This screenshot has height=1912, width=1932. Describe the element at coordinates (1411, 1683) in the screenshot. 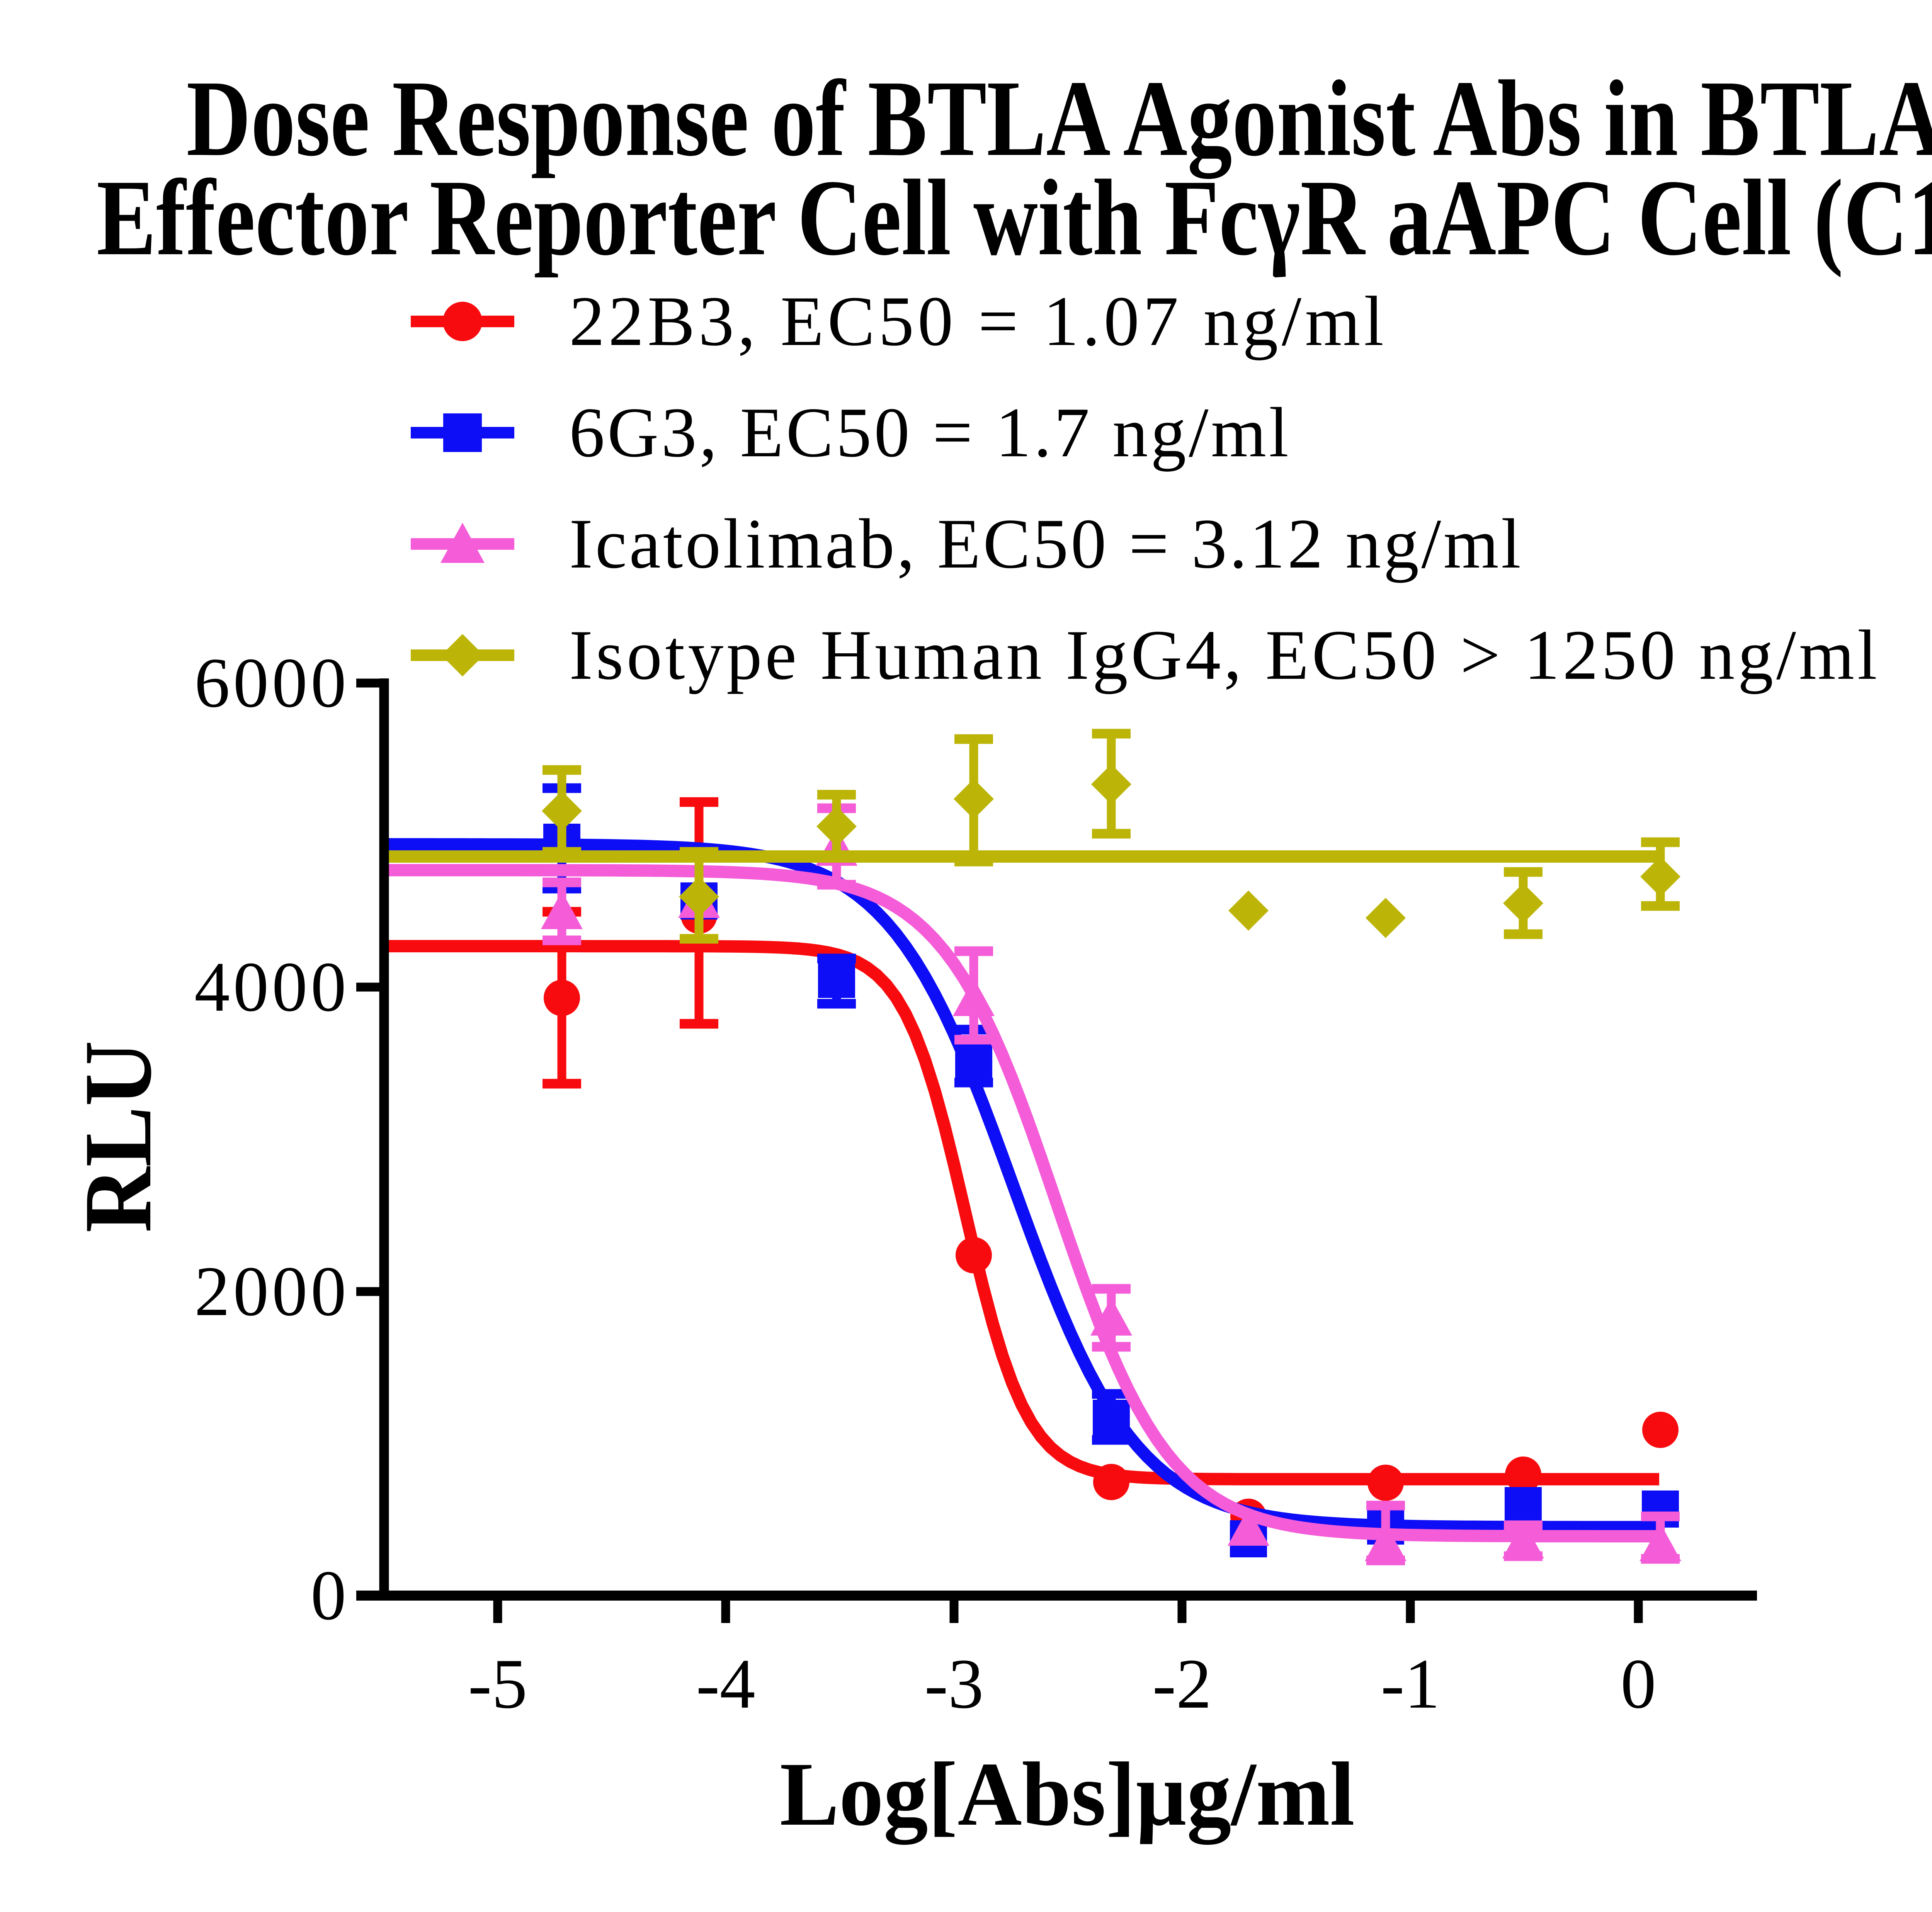

I see `svg-text: -1` at that location.